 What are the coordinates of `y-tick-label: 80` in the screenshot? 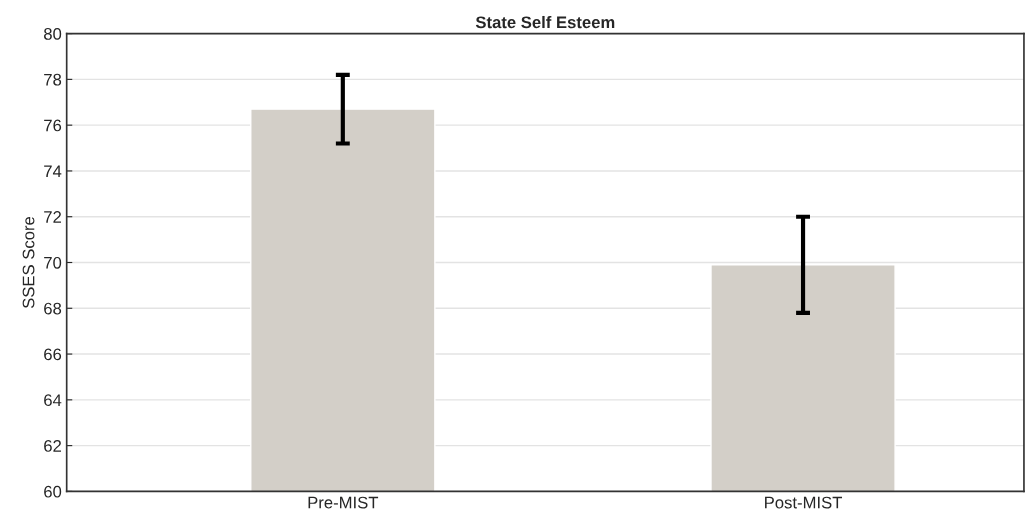 It's located at (53, 34).